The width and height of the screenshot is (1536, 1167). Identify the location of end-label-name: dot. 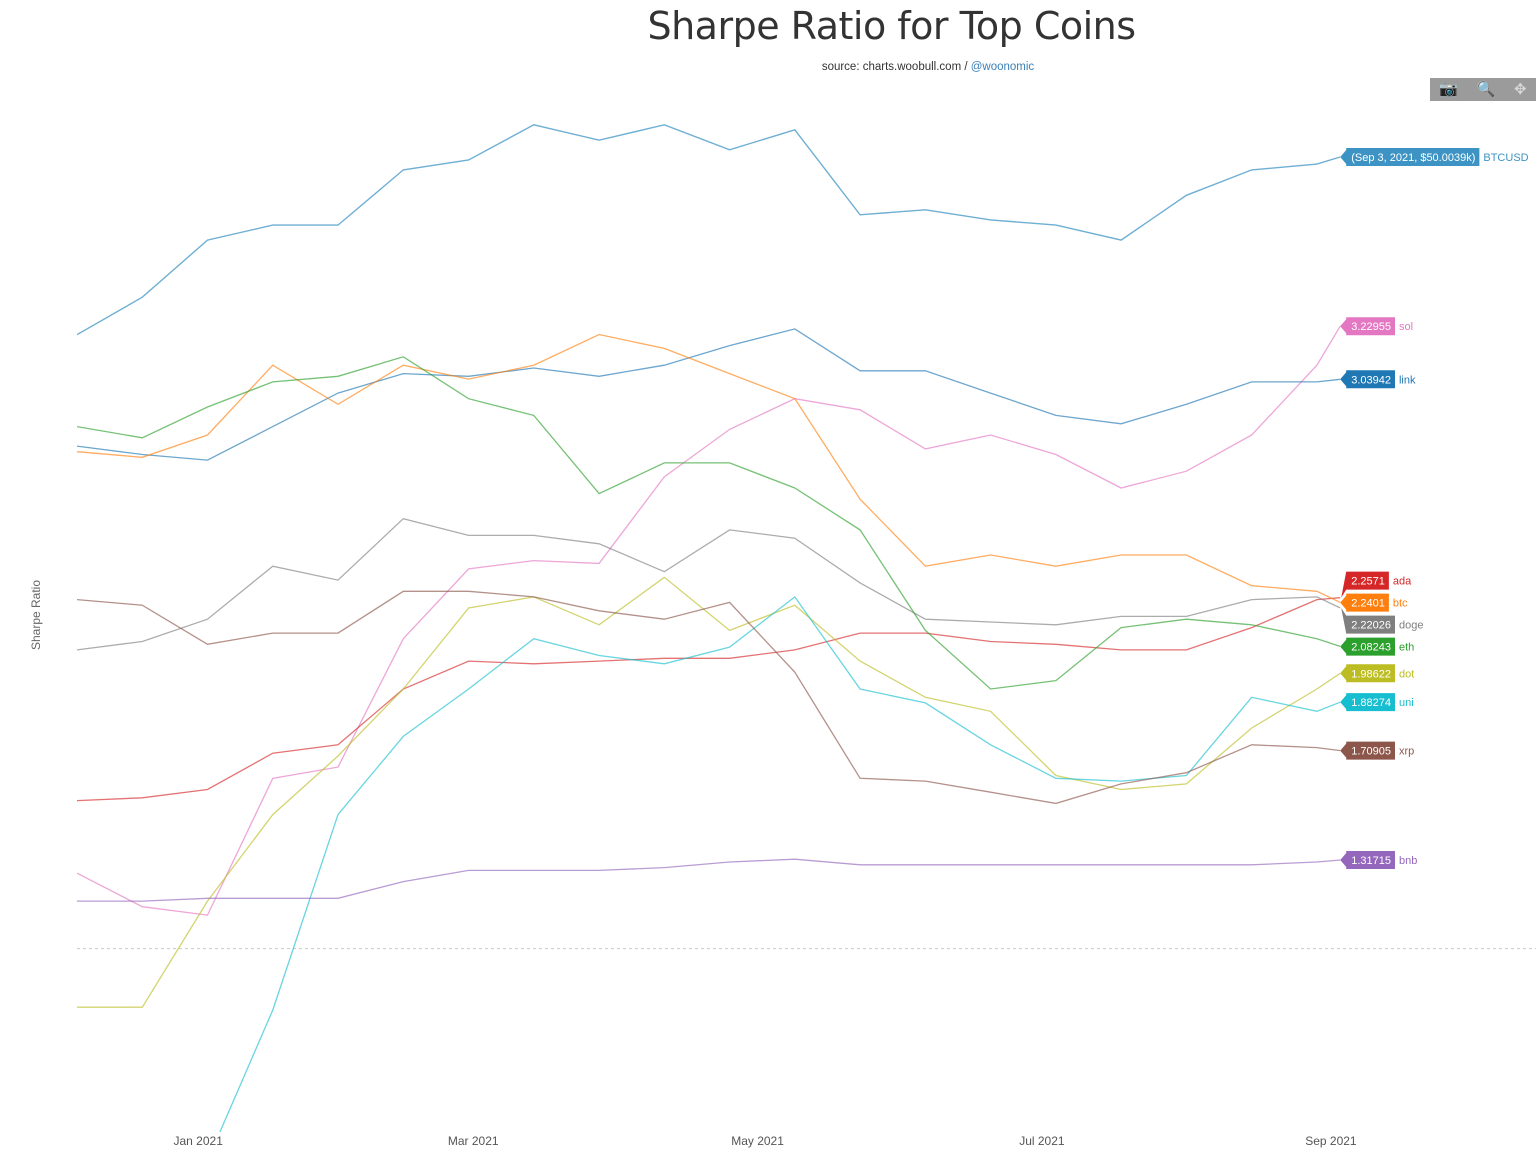
(1406, 674).